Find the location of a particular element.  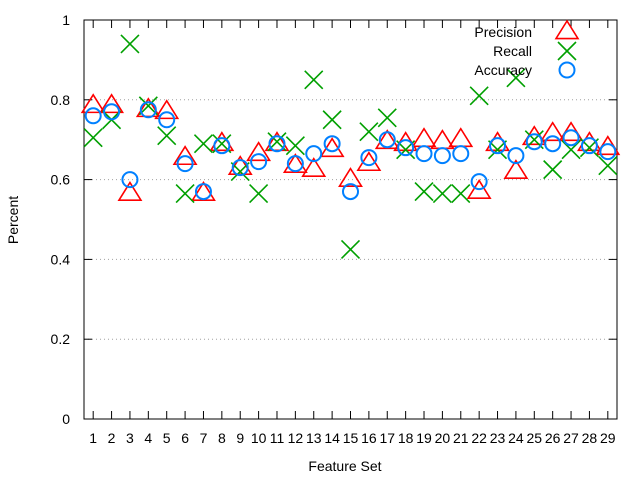

y-axis-label: Percent is located at coordinates (13, 220).